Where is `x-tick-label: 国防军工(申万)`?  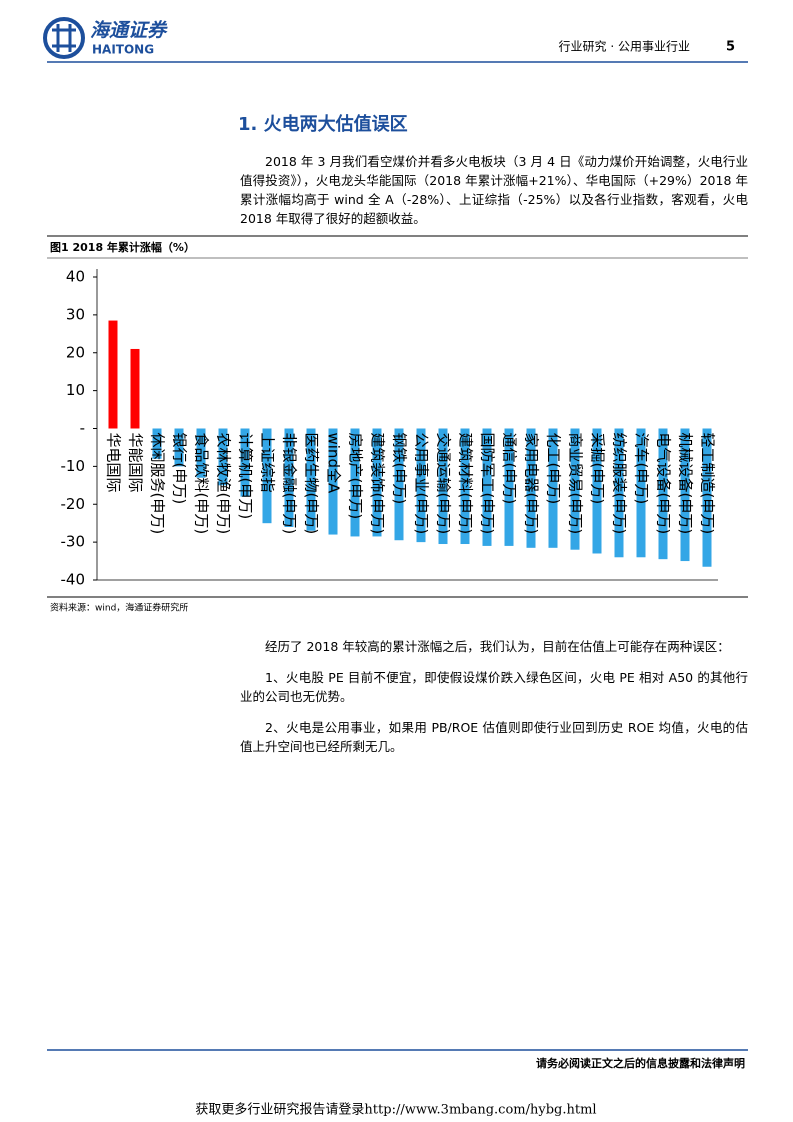
x-tick-label: 国防军工(申万) is located at coordinates (488, 484).